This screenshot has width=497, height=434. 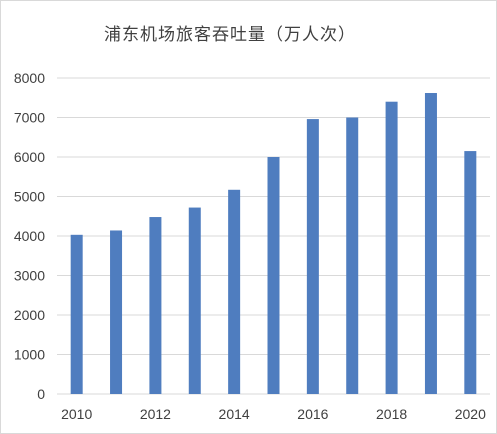 I want to click on y-tick-label: 8000, so click(x=29, y=78).